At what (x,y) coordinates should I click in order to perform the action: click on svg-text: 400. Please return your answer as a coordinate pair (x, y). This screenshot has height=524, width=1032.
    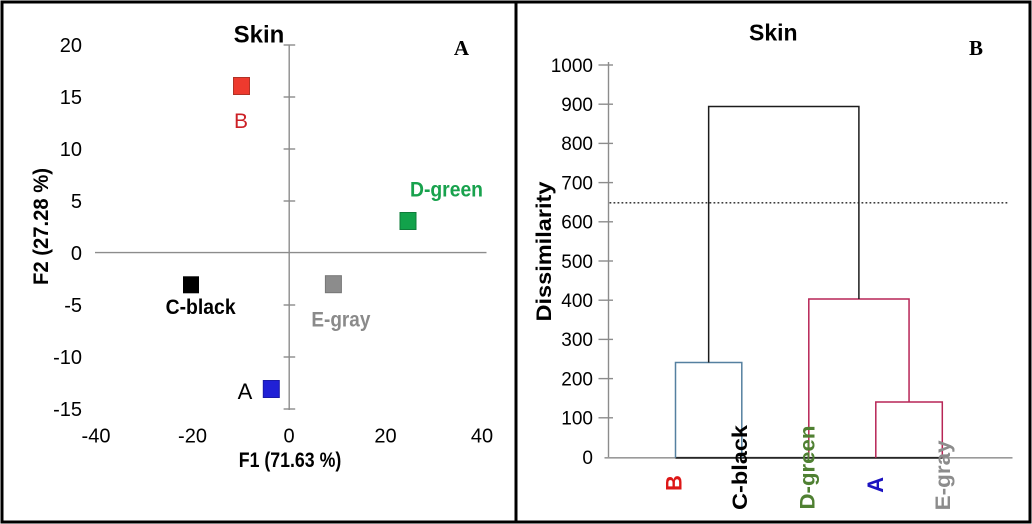
    Looking at the image, I should click on (577, 301).